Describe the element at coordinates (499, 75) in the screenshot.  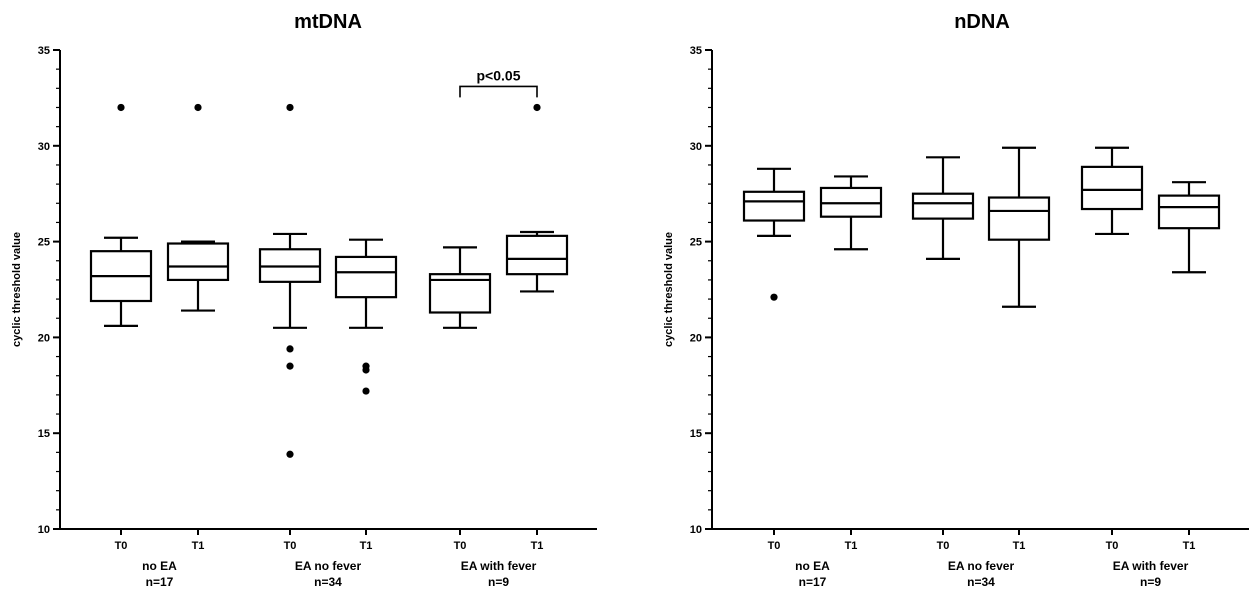
I see `significance-label: p<0.05` at that location.